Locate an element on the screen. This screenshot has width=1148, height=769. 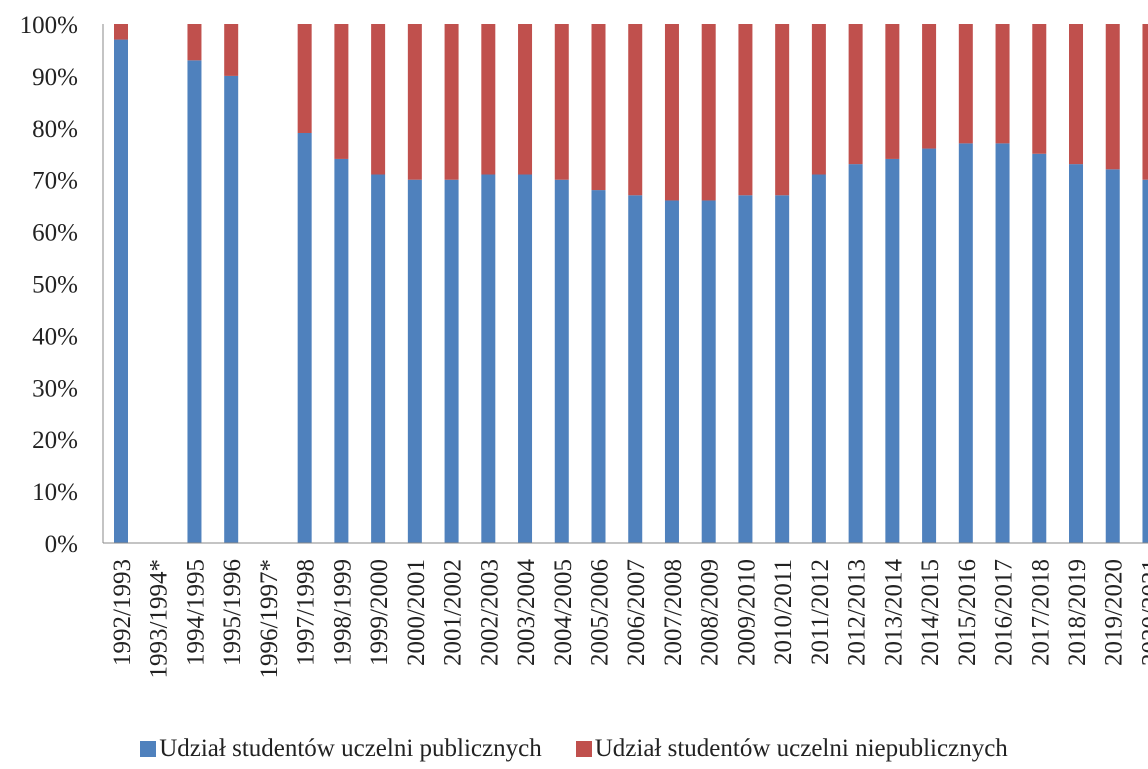
y-tick-label: 70% is located at coordinates (55, 181).